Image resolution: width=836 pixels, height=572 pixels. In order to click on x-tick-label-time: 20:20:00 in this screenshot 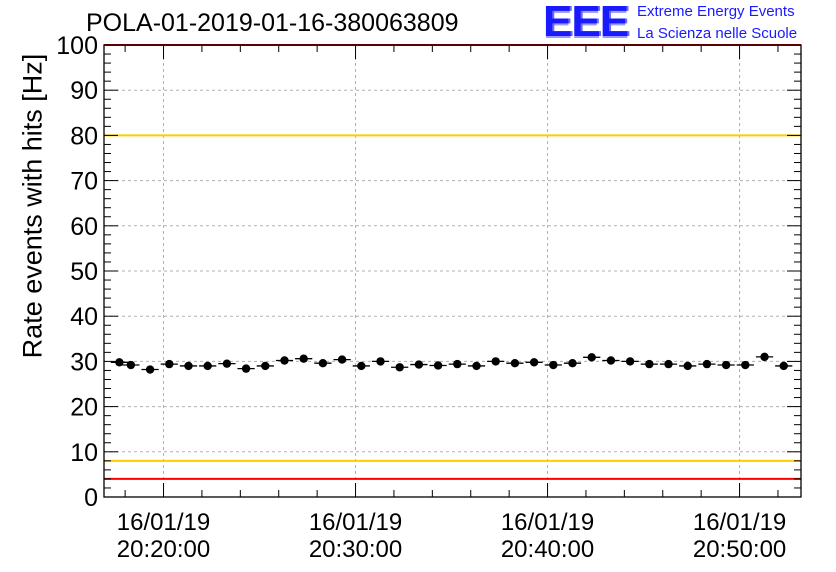, I will do `click(163, 549)`.